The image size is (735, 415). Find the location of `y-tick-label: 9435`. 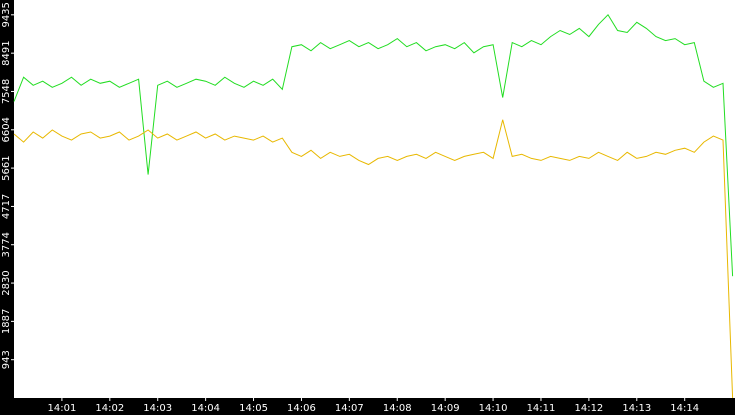

y-tick-label: 9435 is located at coordinates (6, 14).